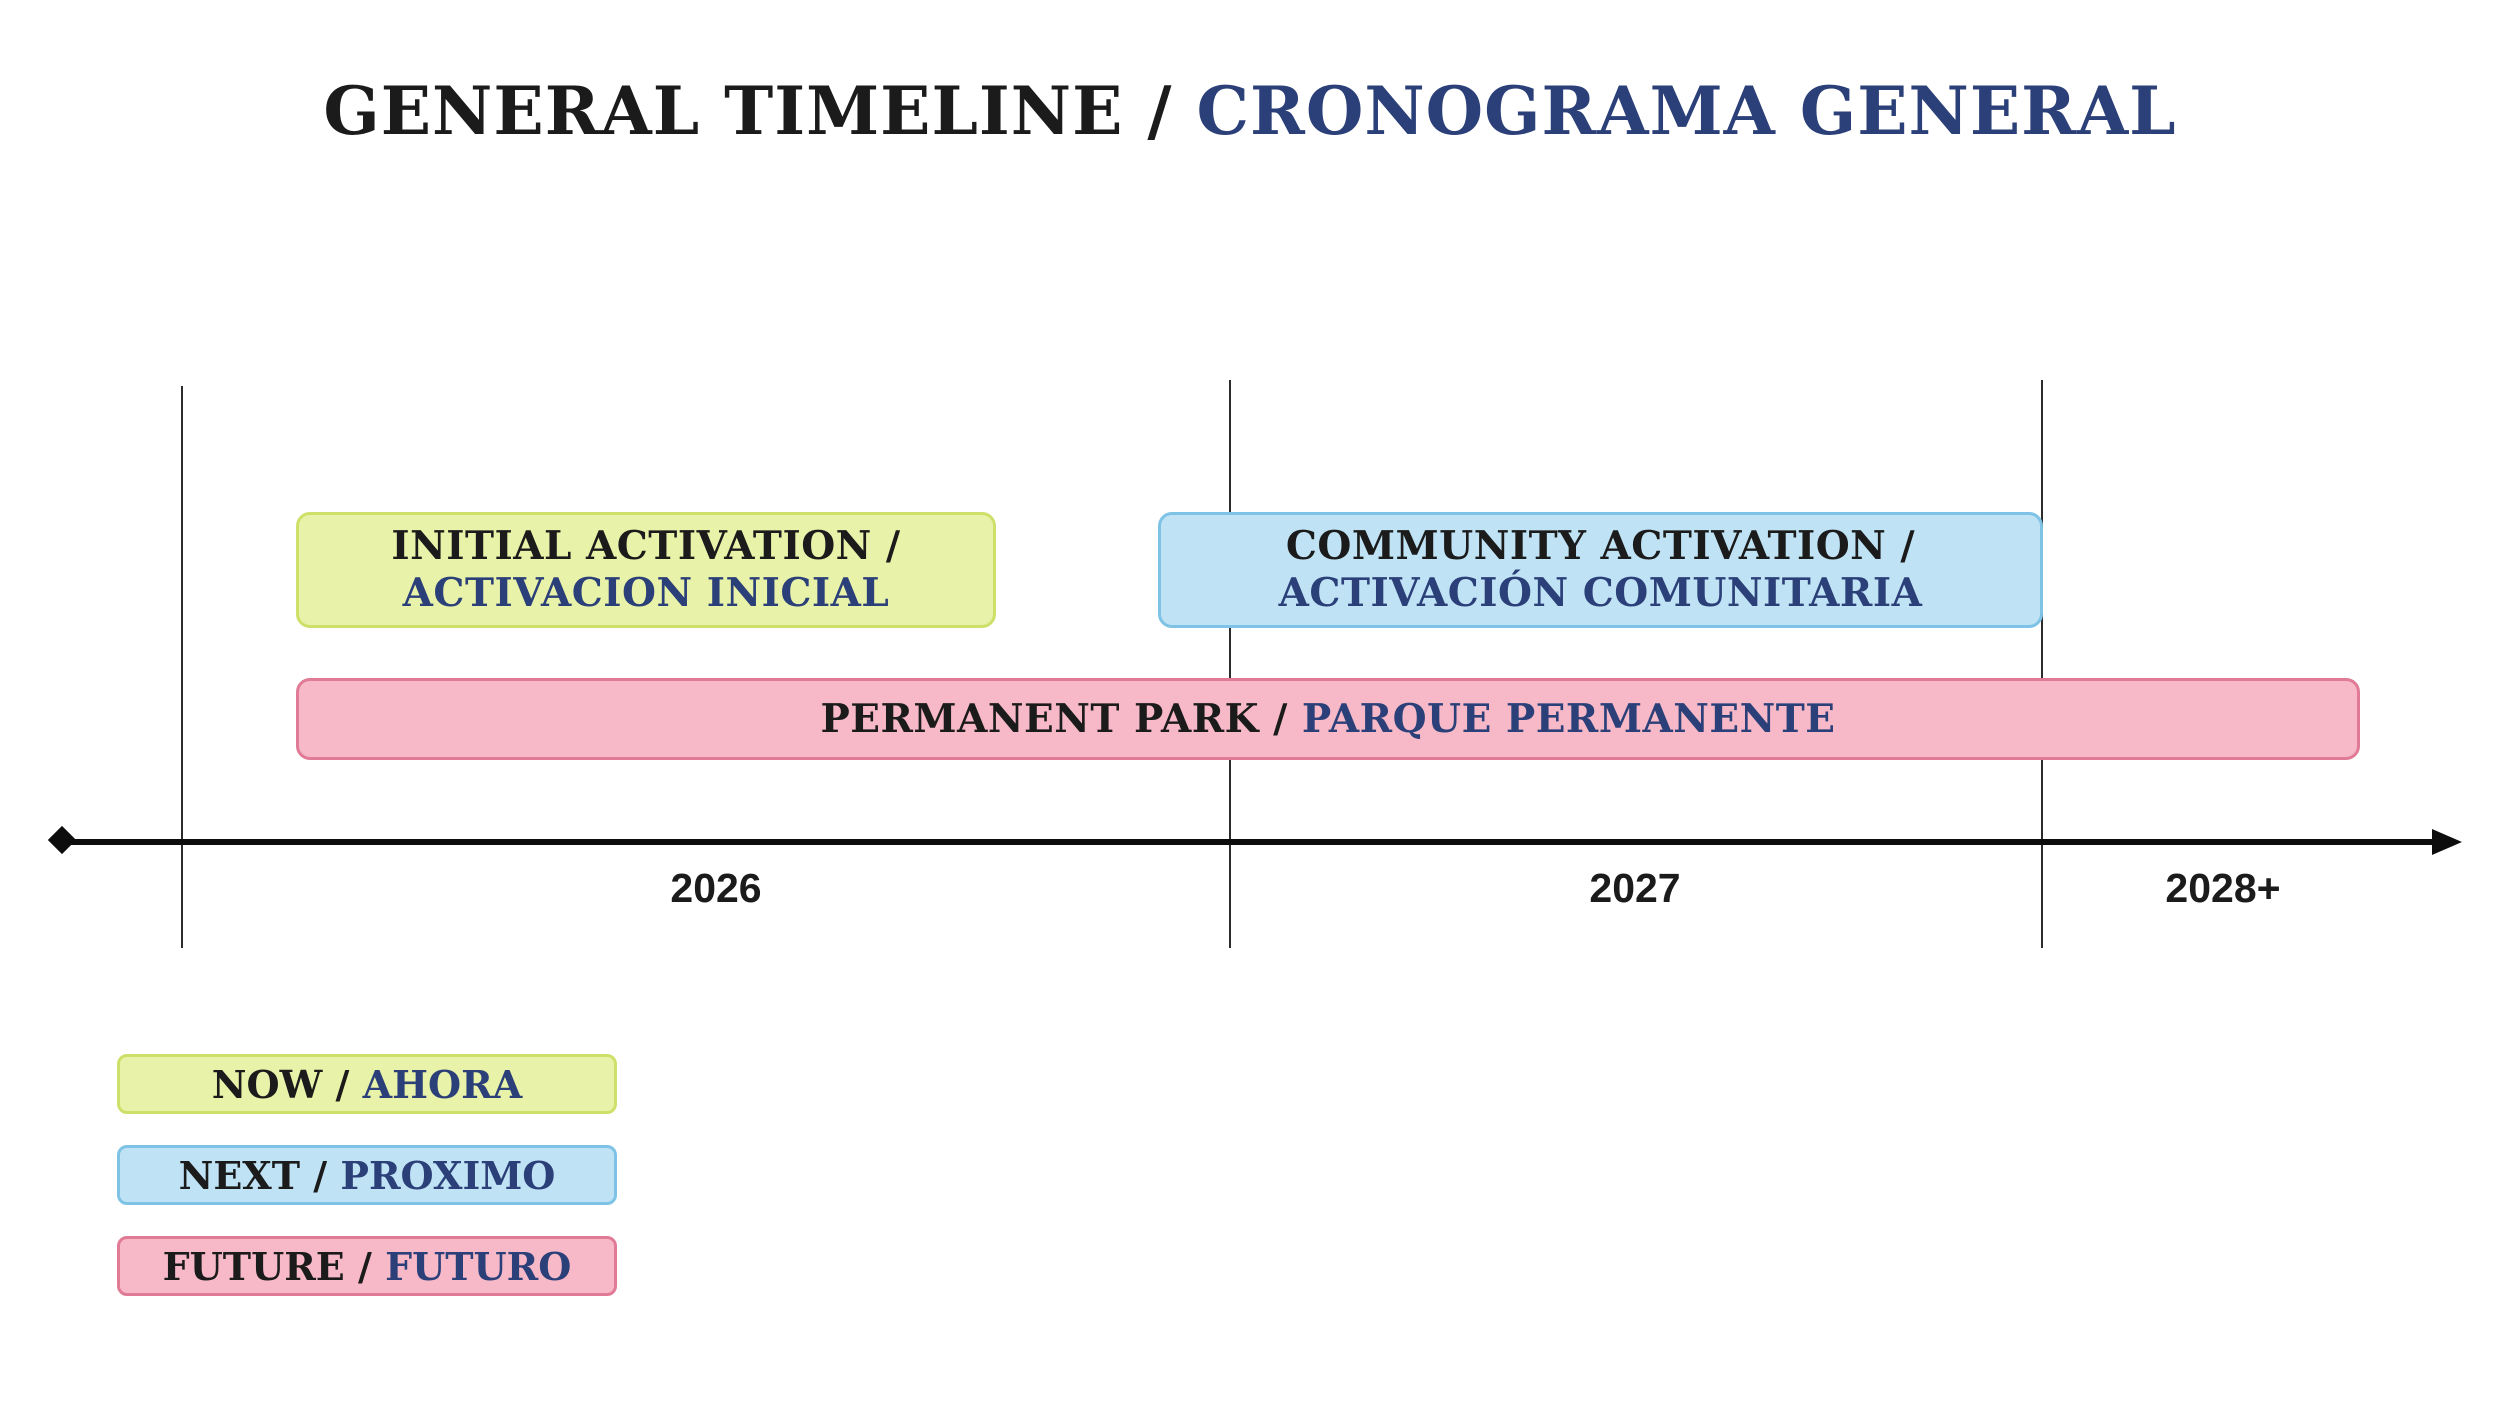 This screenshot has width=2500, height=1406. What do you see at coordinates (280, 1084) in the screenshot?
I see `legend-label-english: NOW /` at bounding box center [280, 1084].